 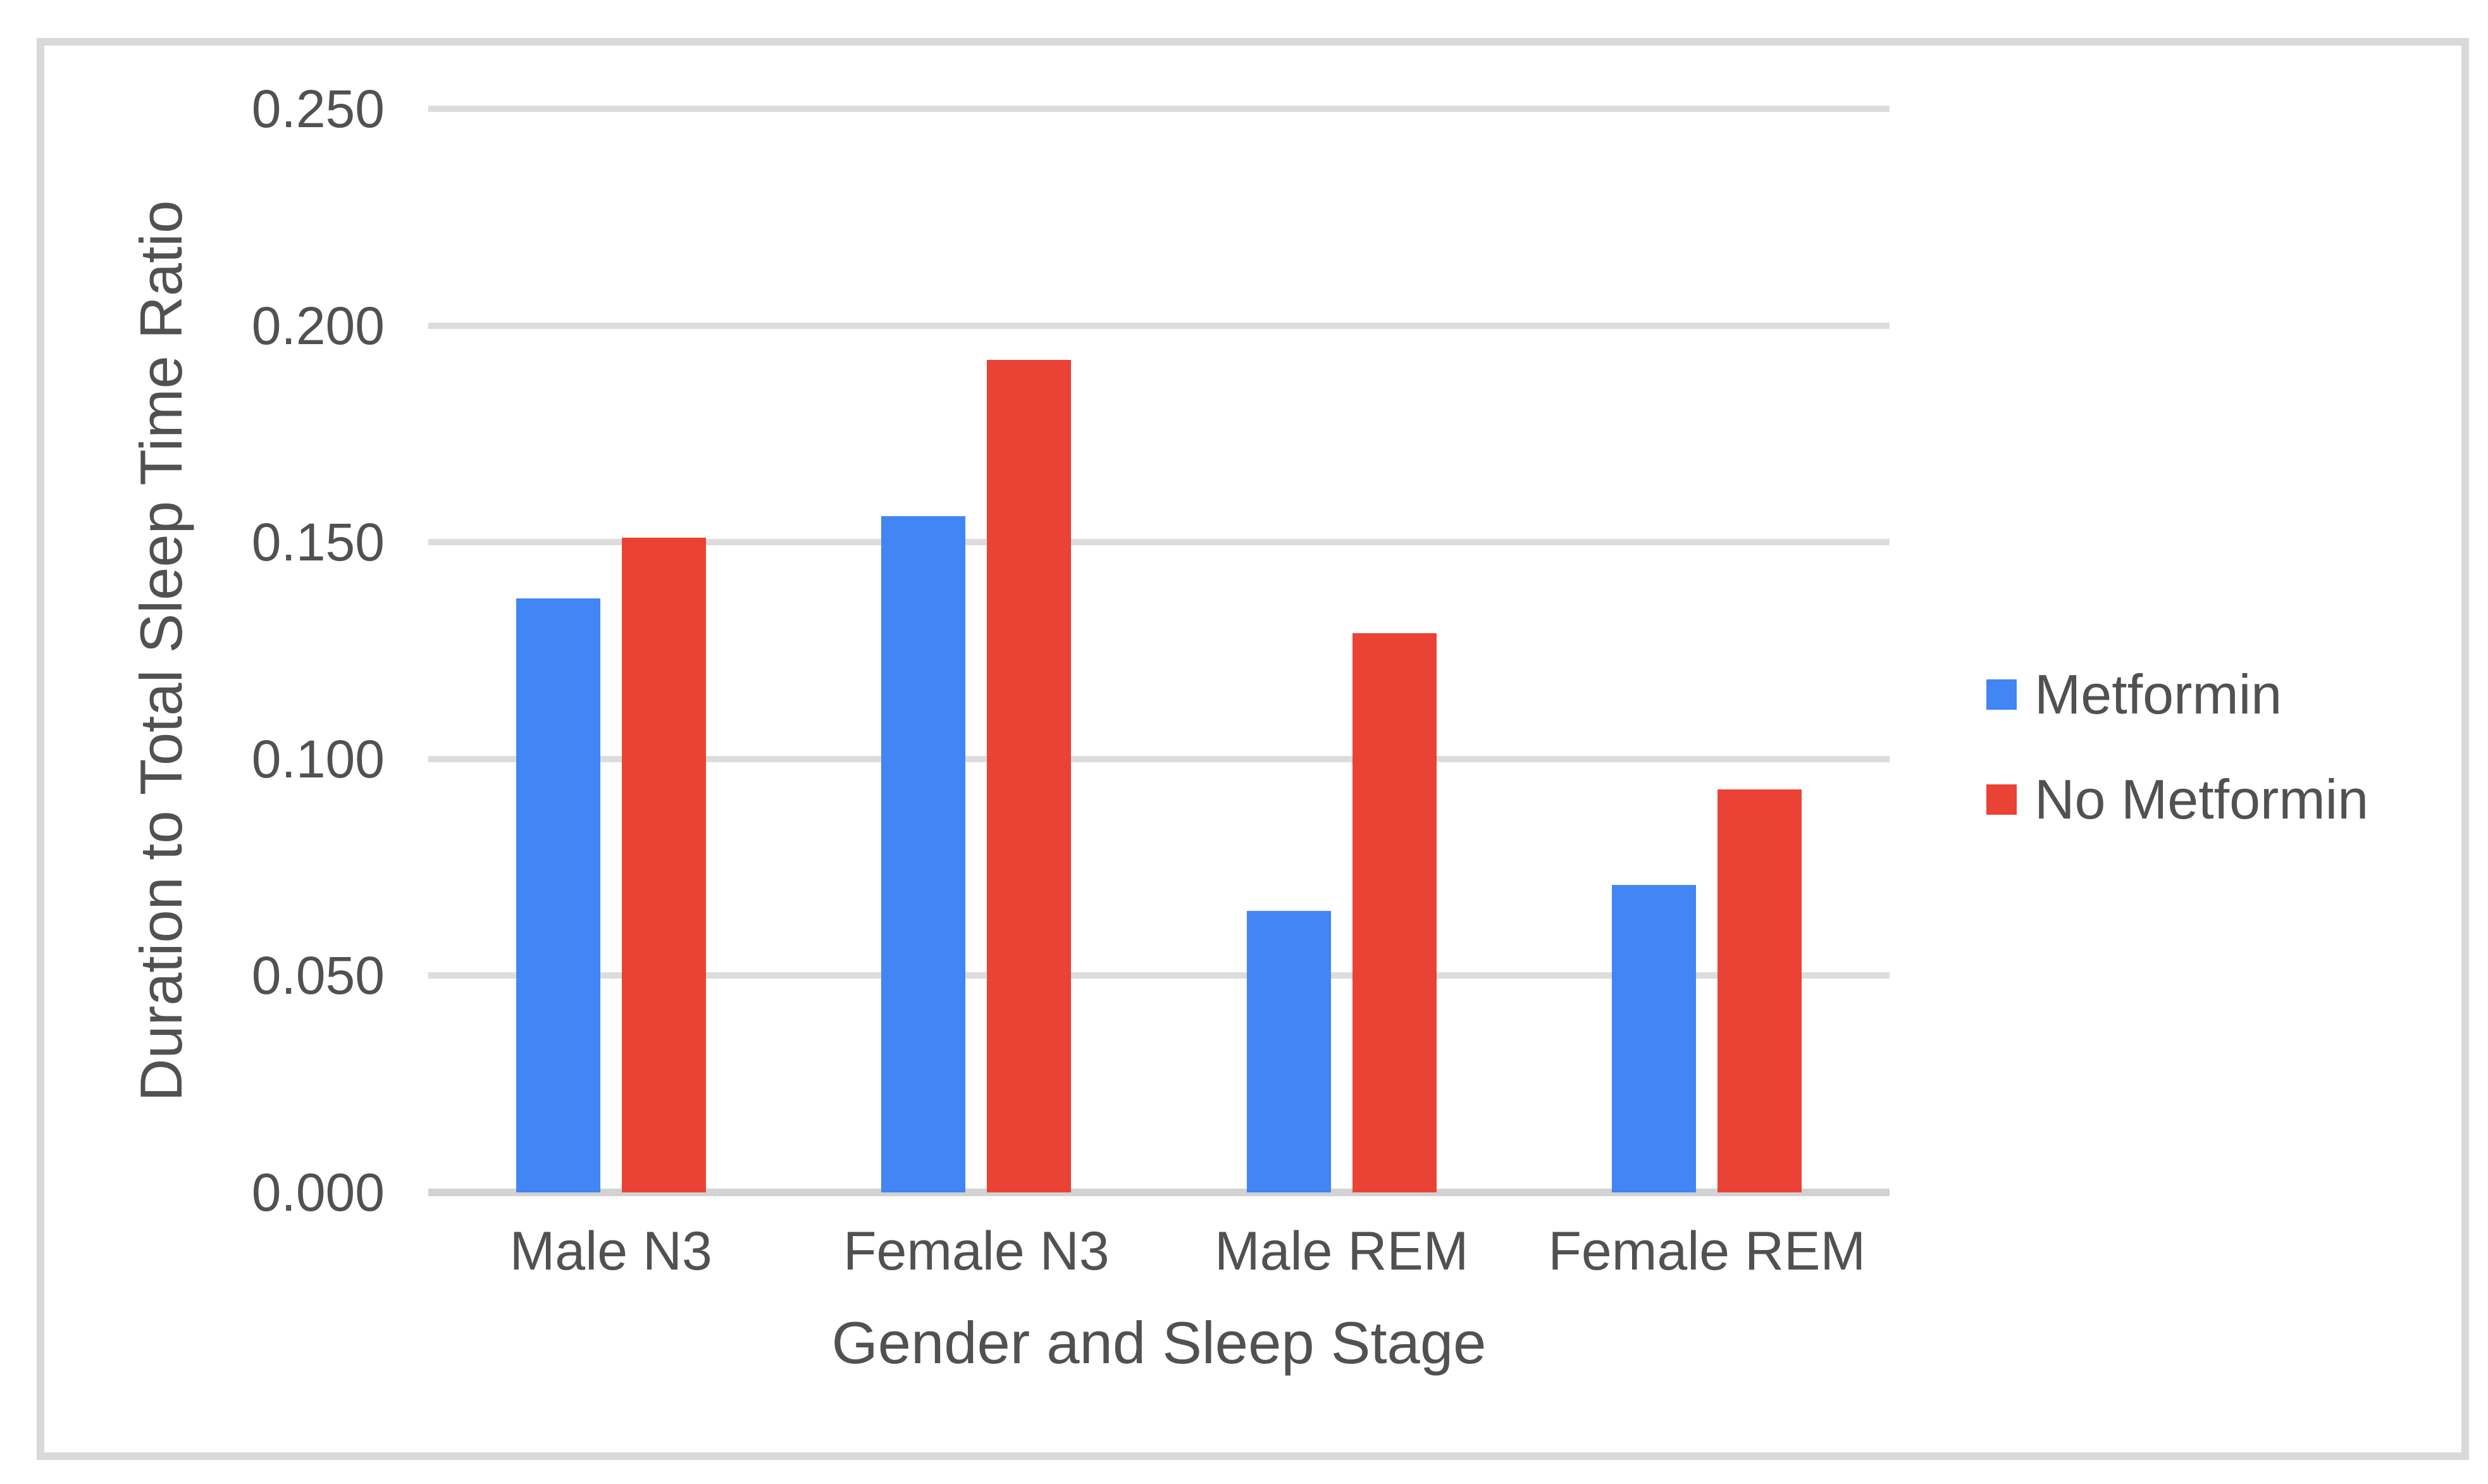 What do you see at coordinates (1394, 912) in the screenshot?
I see `bar-no-metformin-male-rem` at bounding box center [1394, 912].